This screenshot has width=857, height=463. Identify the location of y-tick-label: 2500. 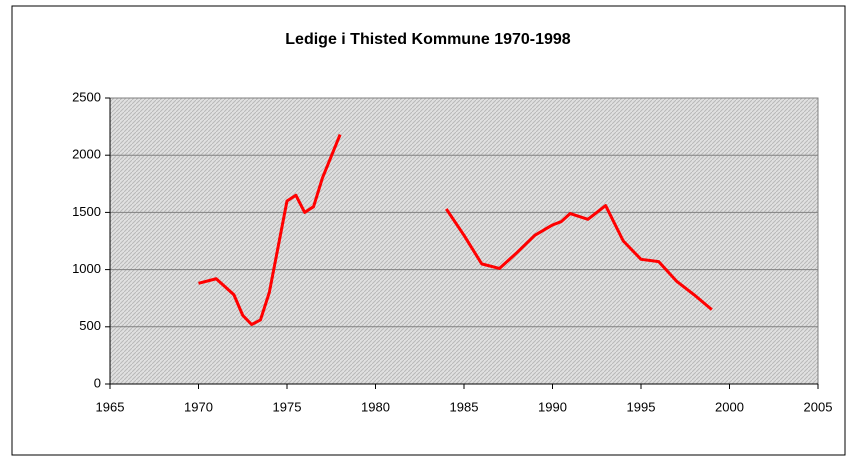
(86, 96).